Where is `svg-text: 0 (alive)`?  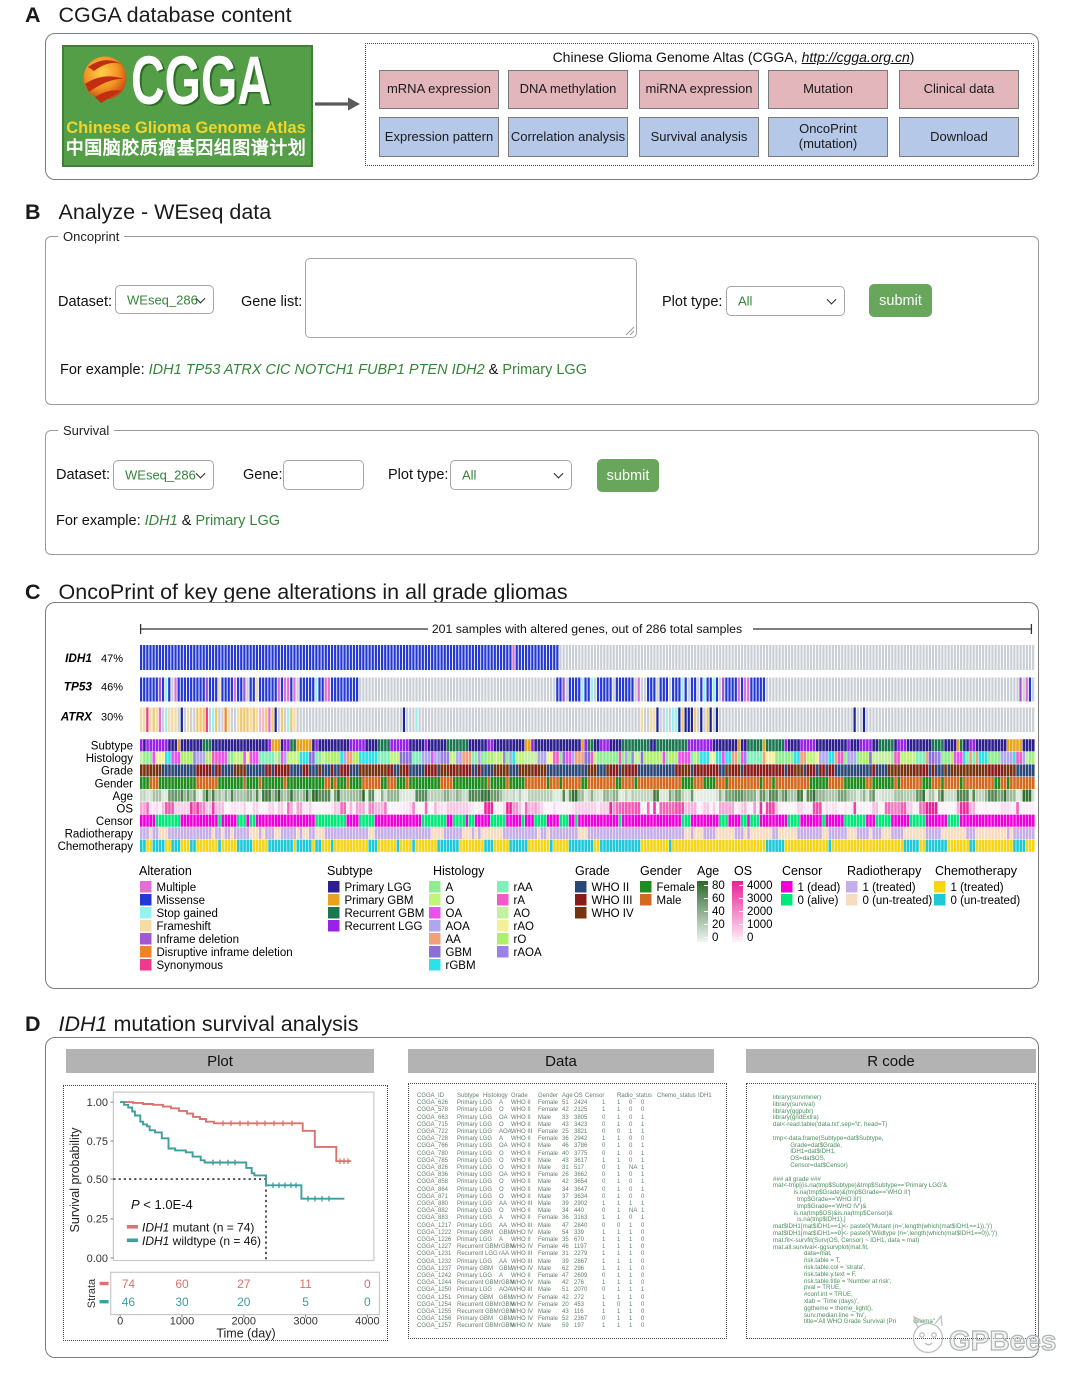 svg-text: 0 (alive) is located at coordinates (818, 901).